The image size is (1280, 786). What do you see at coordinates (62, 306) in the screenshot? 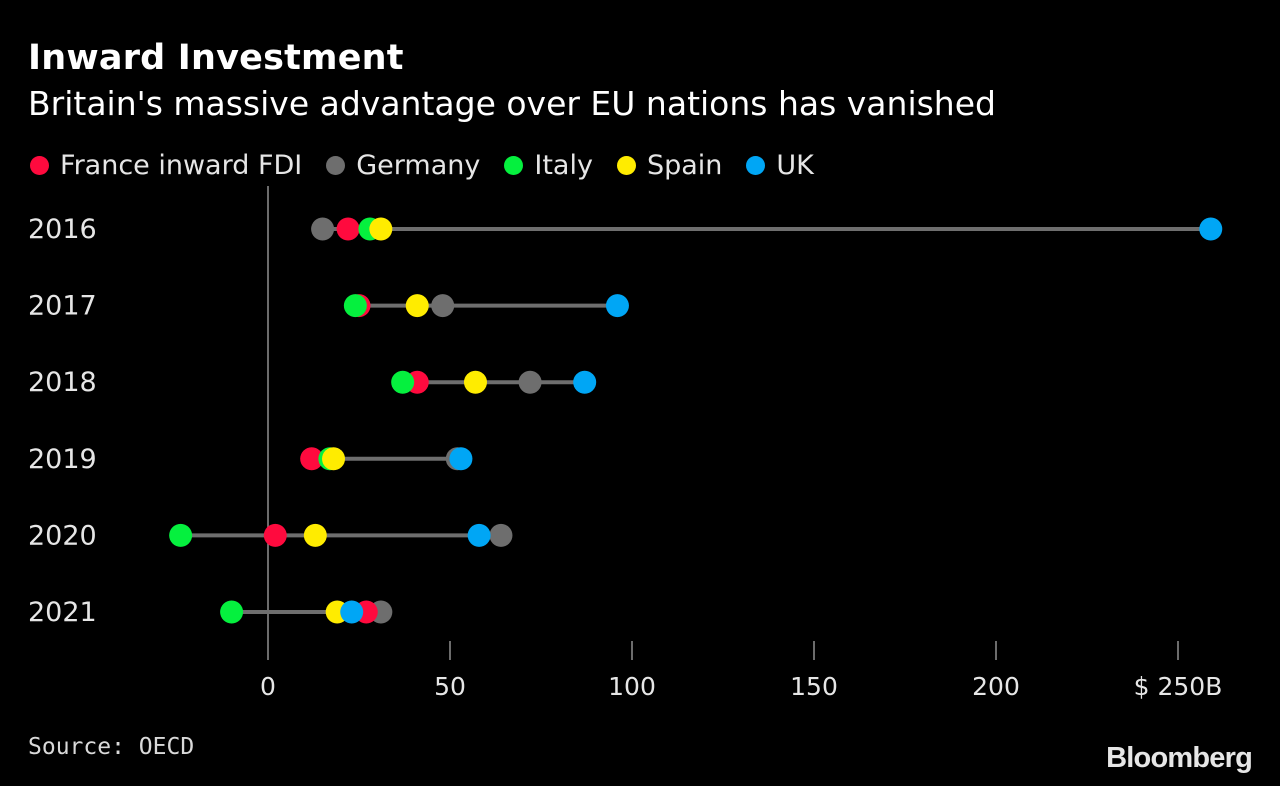
I see `year-label-2017: 2017` at bounding box center [62, 306].